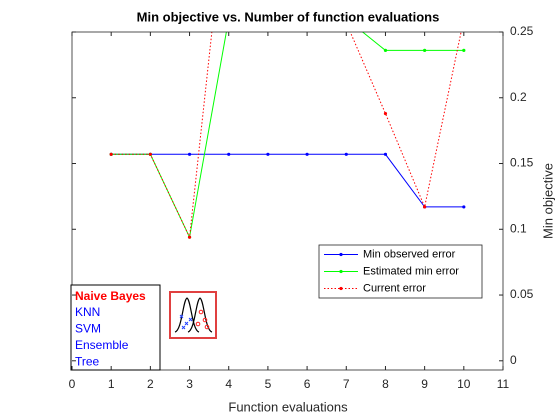 The height and width of the screenshot is (420, 560). I want to click on series-line, so click(287, 180).